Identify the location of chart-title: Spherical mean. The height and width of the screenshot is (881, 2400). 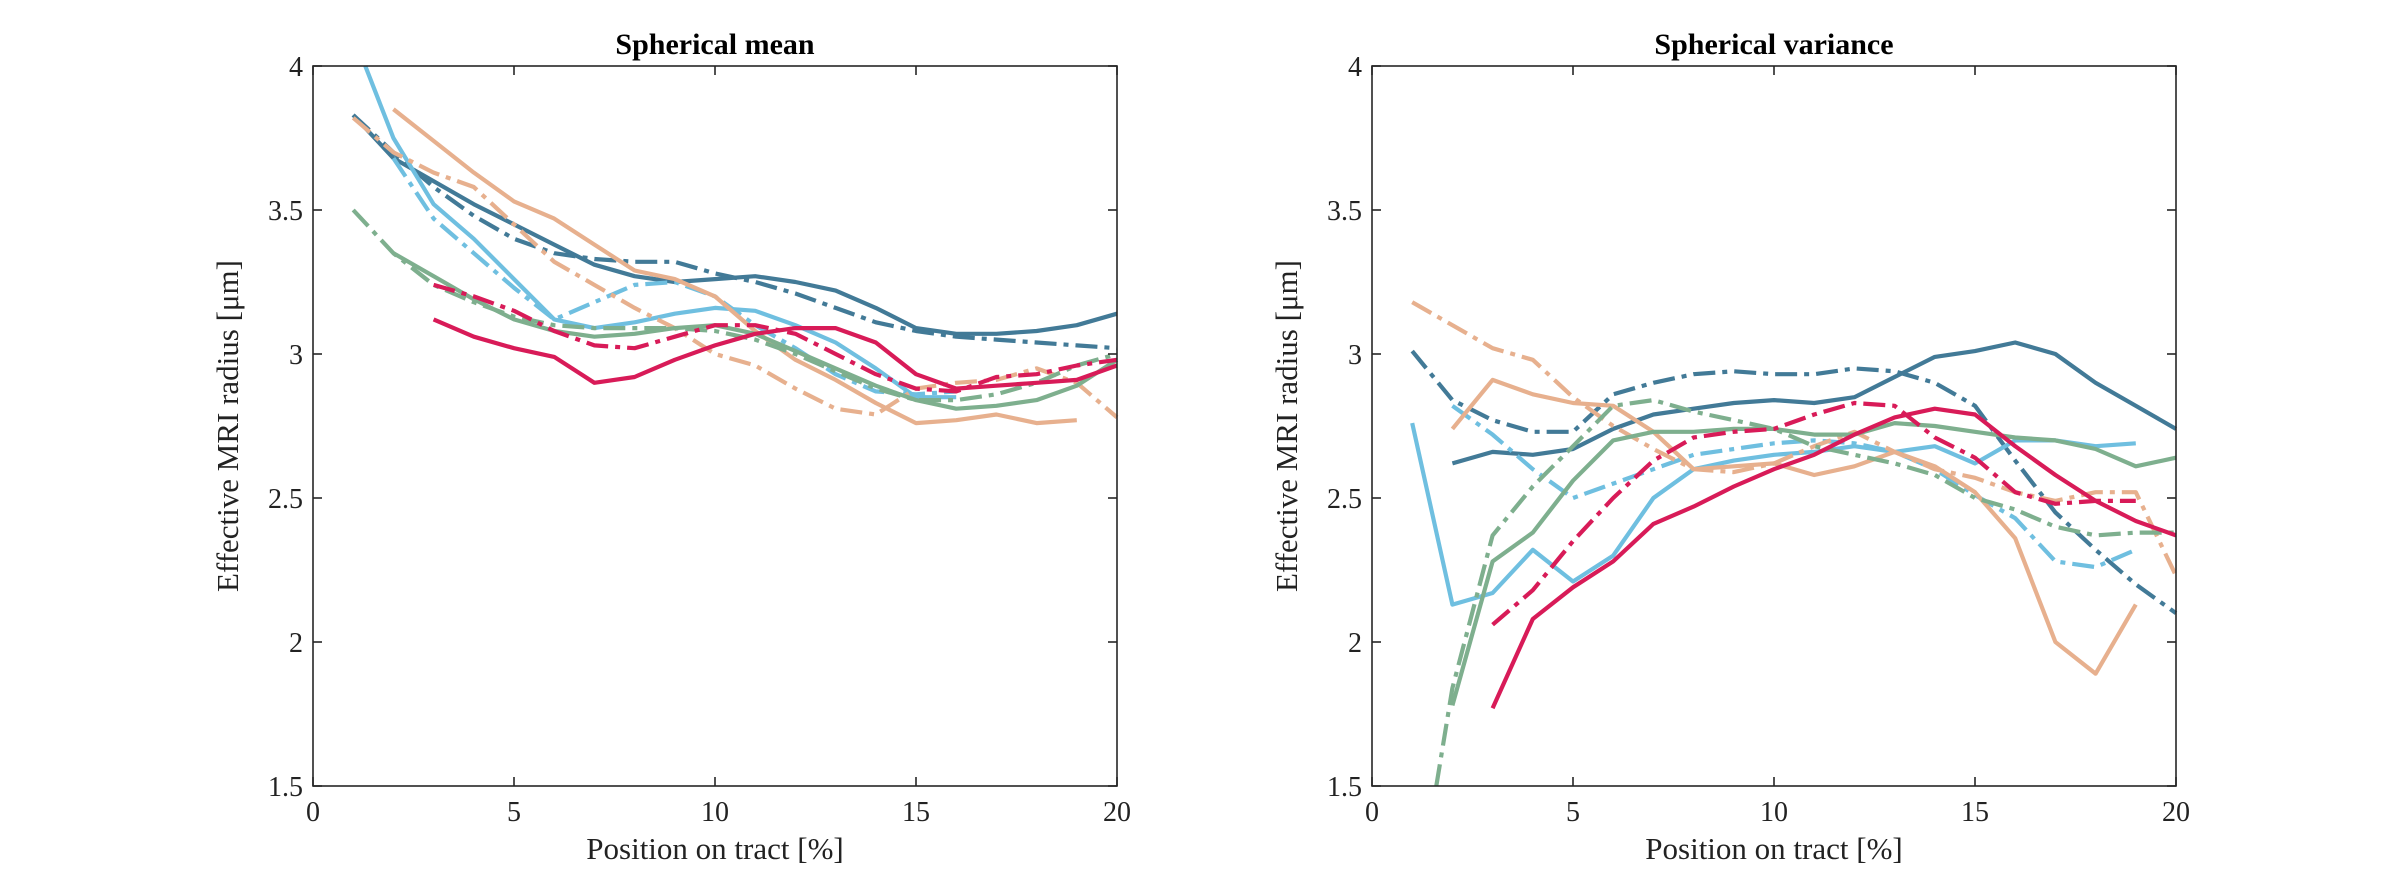
(714, 44).